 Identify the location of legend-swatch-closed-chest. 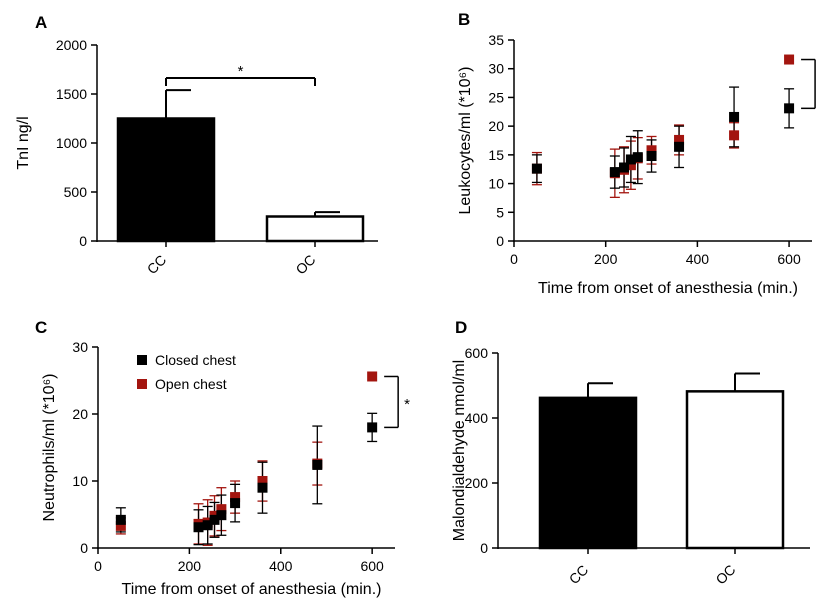
(142, 360).